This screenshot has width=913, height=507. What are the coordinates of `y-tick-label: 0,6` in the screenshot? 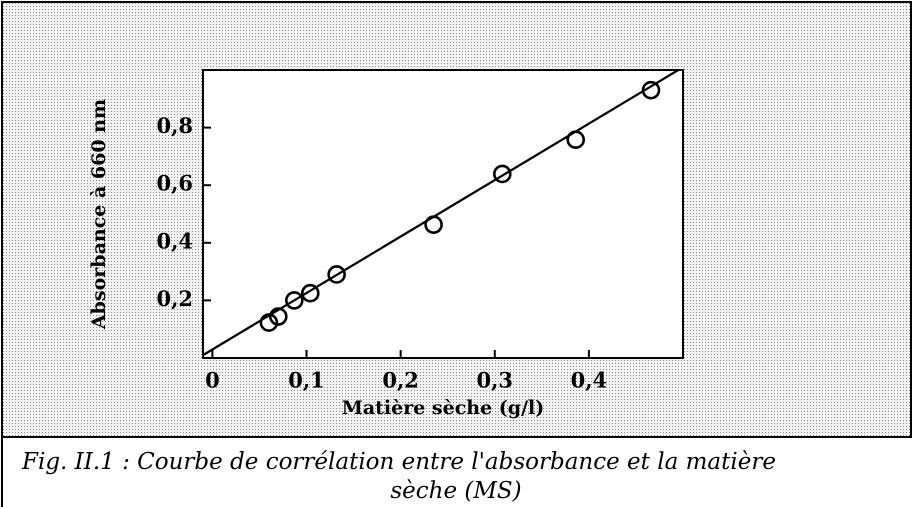 It's located at (174, 183).